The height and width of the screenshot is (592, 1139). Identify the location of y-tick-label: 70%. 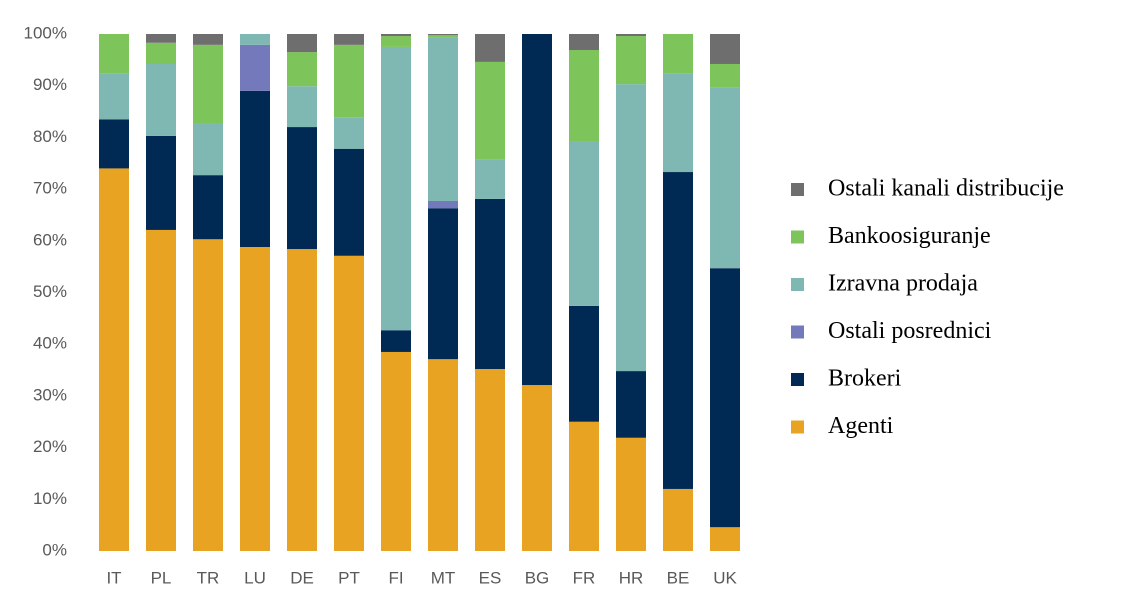
(50, 188).